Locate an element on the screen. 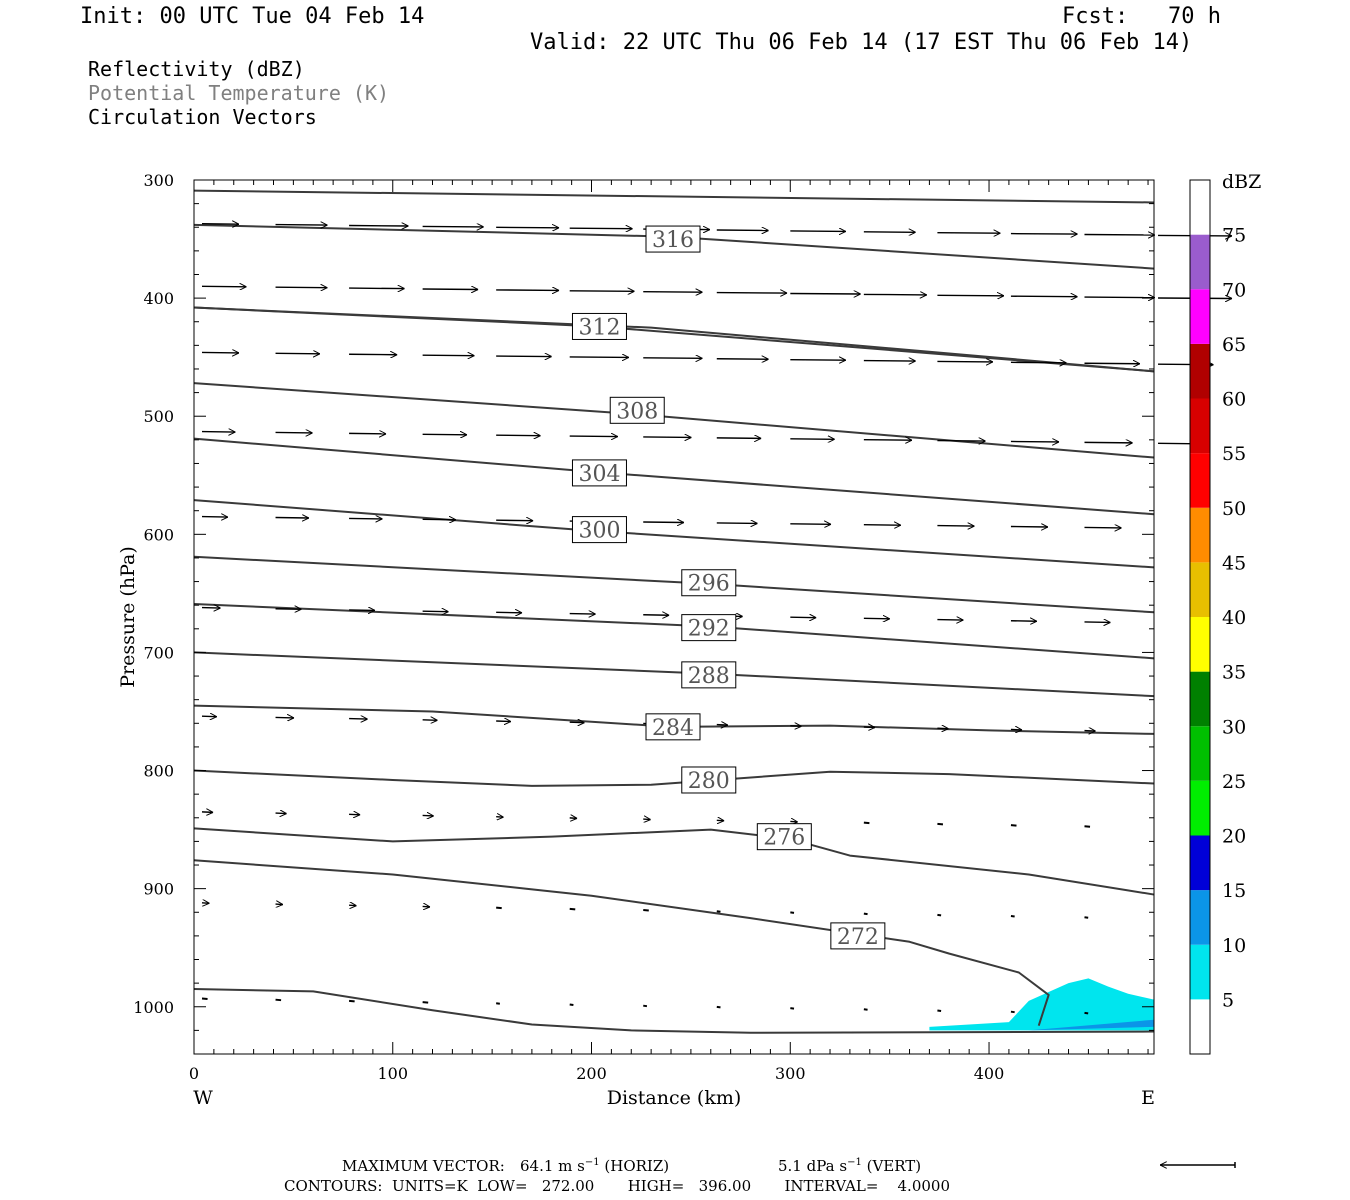 This screenshot has width=1350, height=1200. horiz-unit: (HORIZ) is located at coordinates (637, 1166).